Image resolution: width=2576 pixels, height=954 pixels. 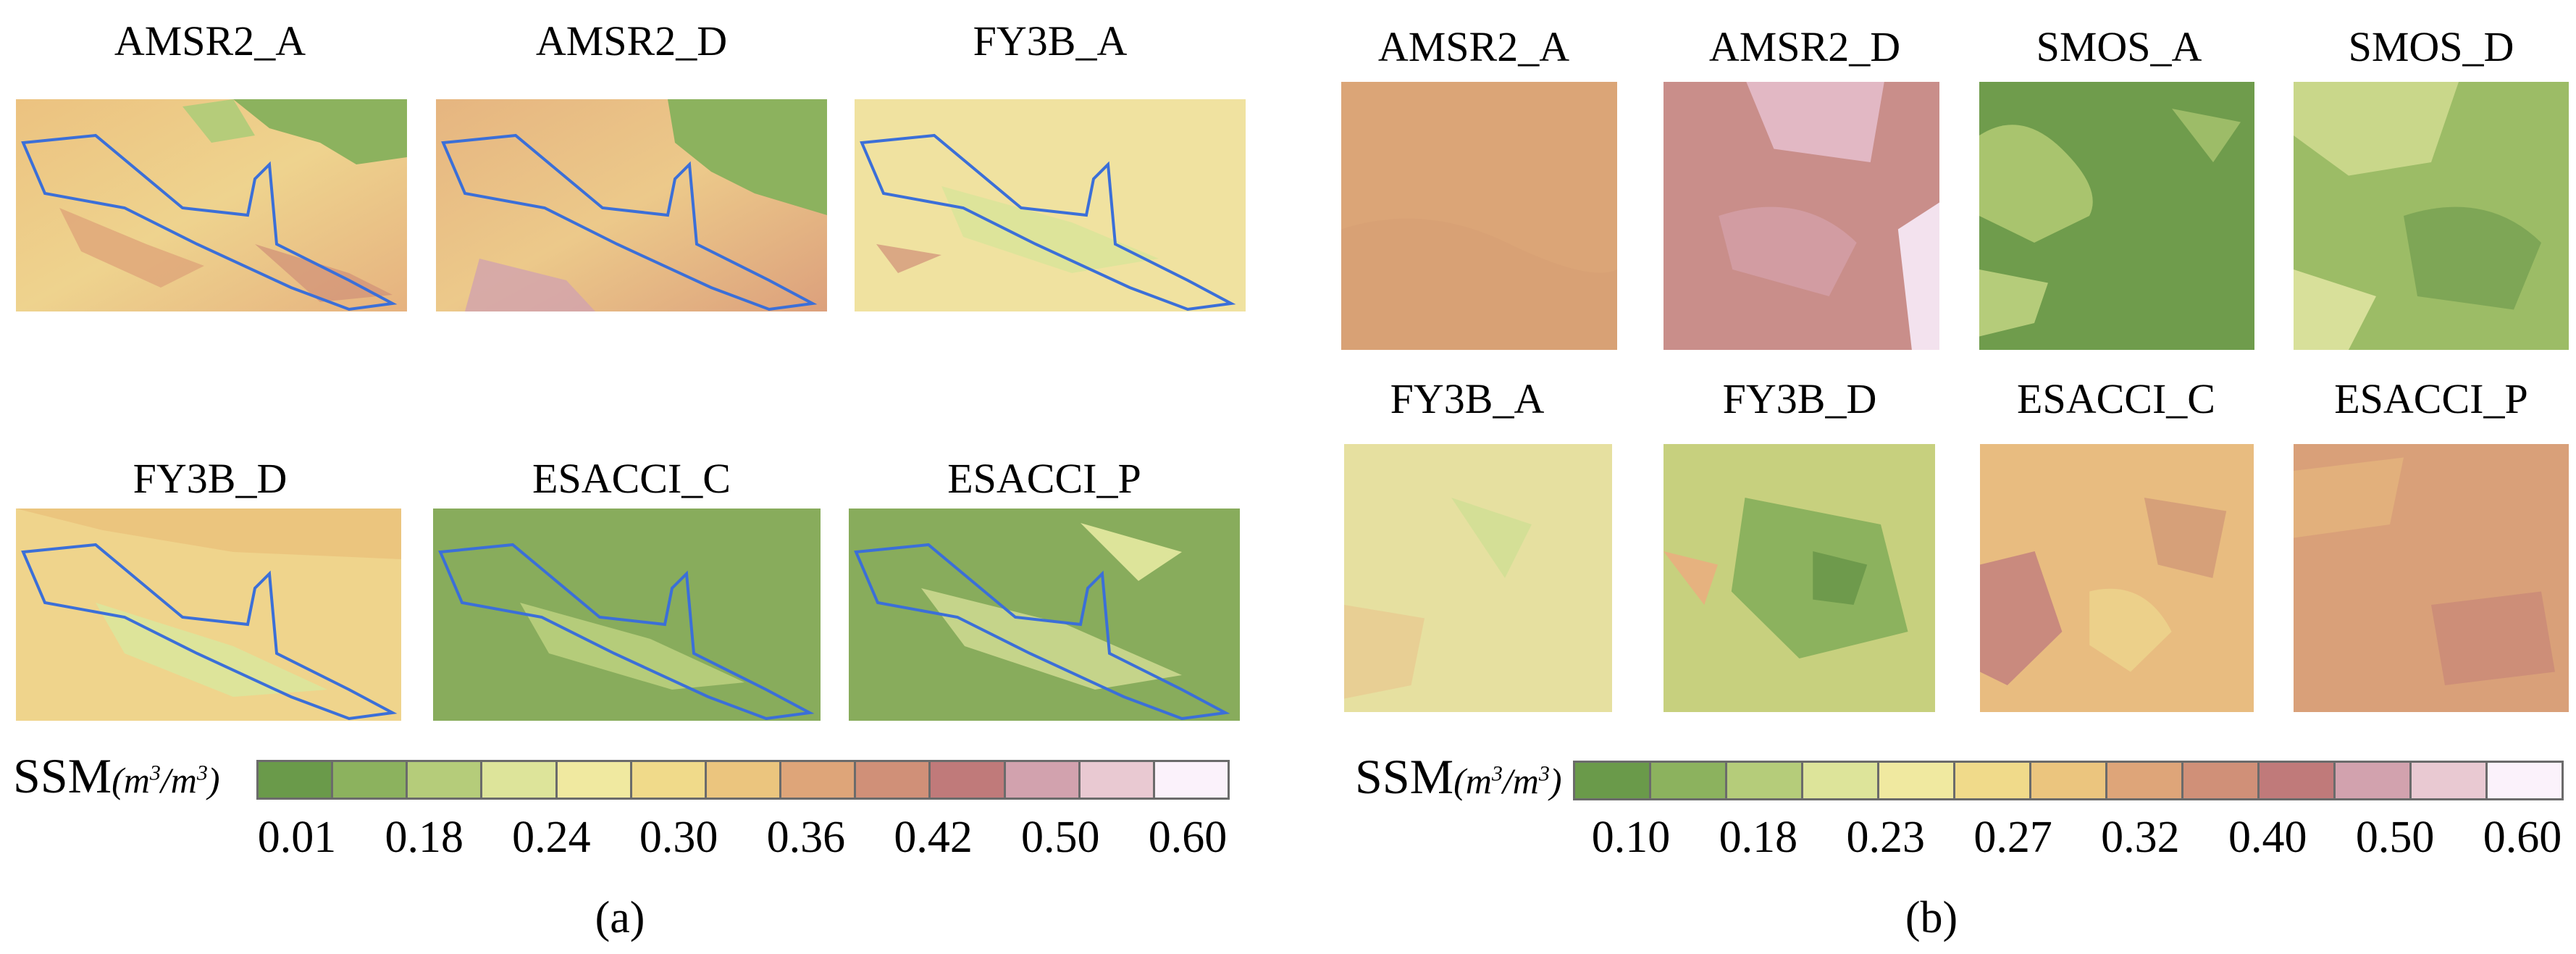 What do you see at coordinates (631, 479) in the screenshot?
I see `map-title-a-esacci-c: ESACCI_C` at bounding box center [631, 479].